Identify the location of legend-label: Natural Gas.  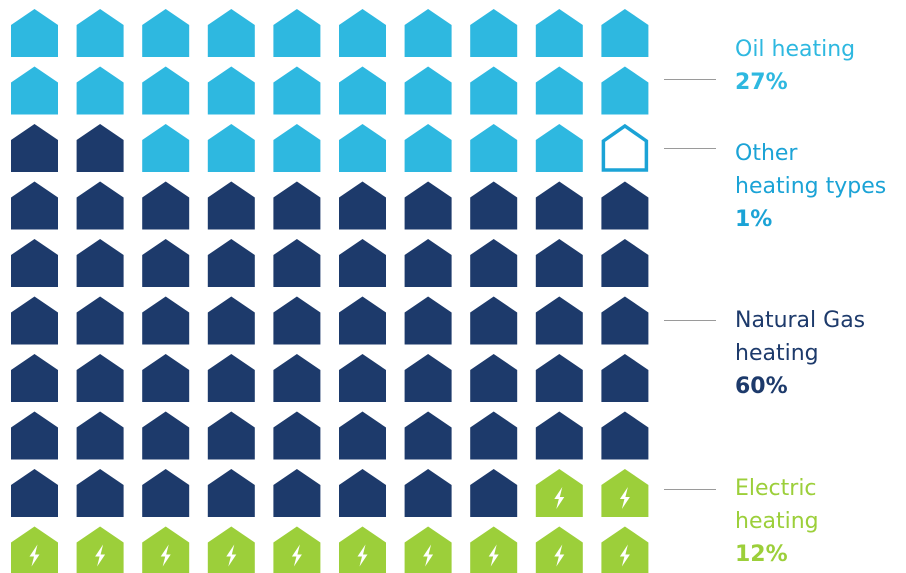
(800, 320).